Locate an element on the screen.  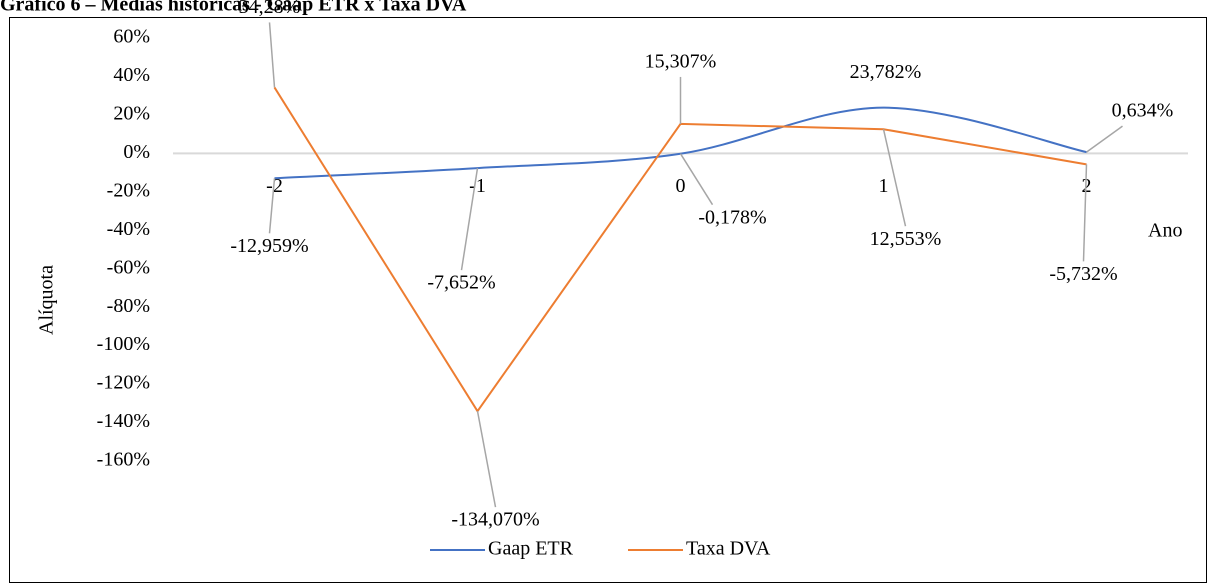
y-tick-label: -20% is located at coordinates (128, 190).